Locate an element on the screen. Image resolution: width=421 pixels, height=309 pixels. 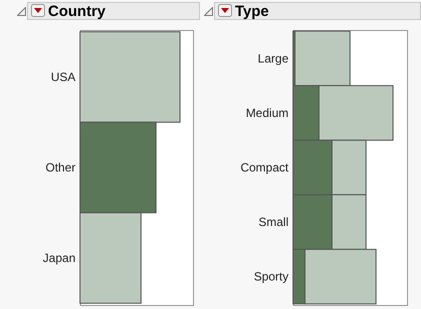
y-tick-label: Medium is located at coordinates (267, 113).